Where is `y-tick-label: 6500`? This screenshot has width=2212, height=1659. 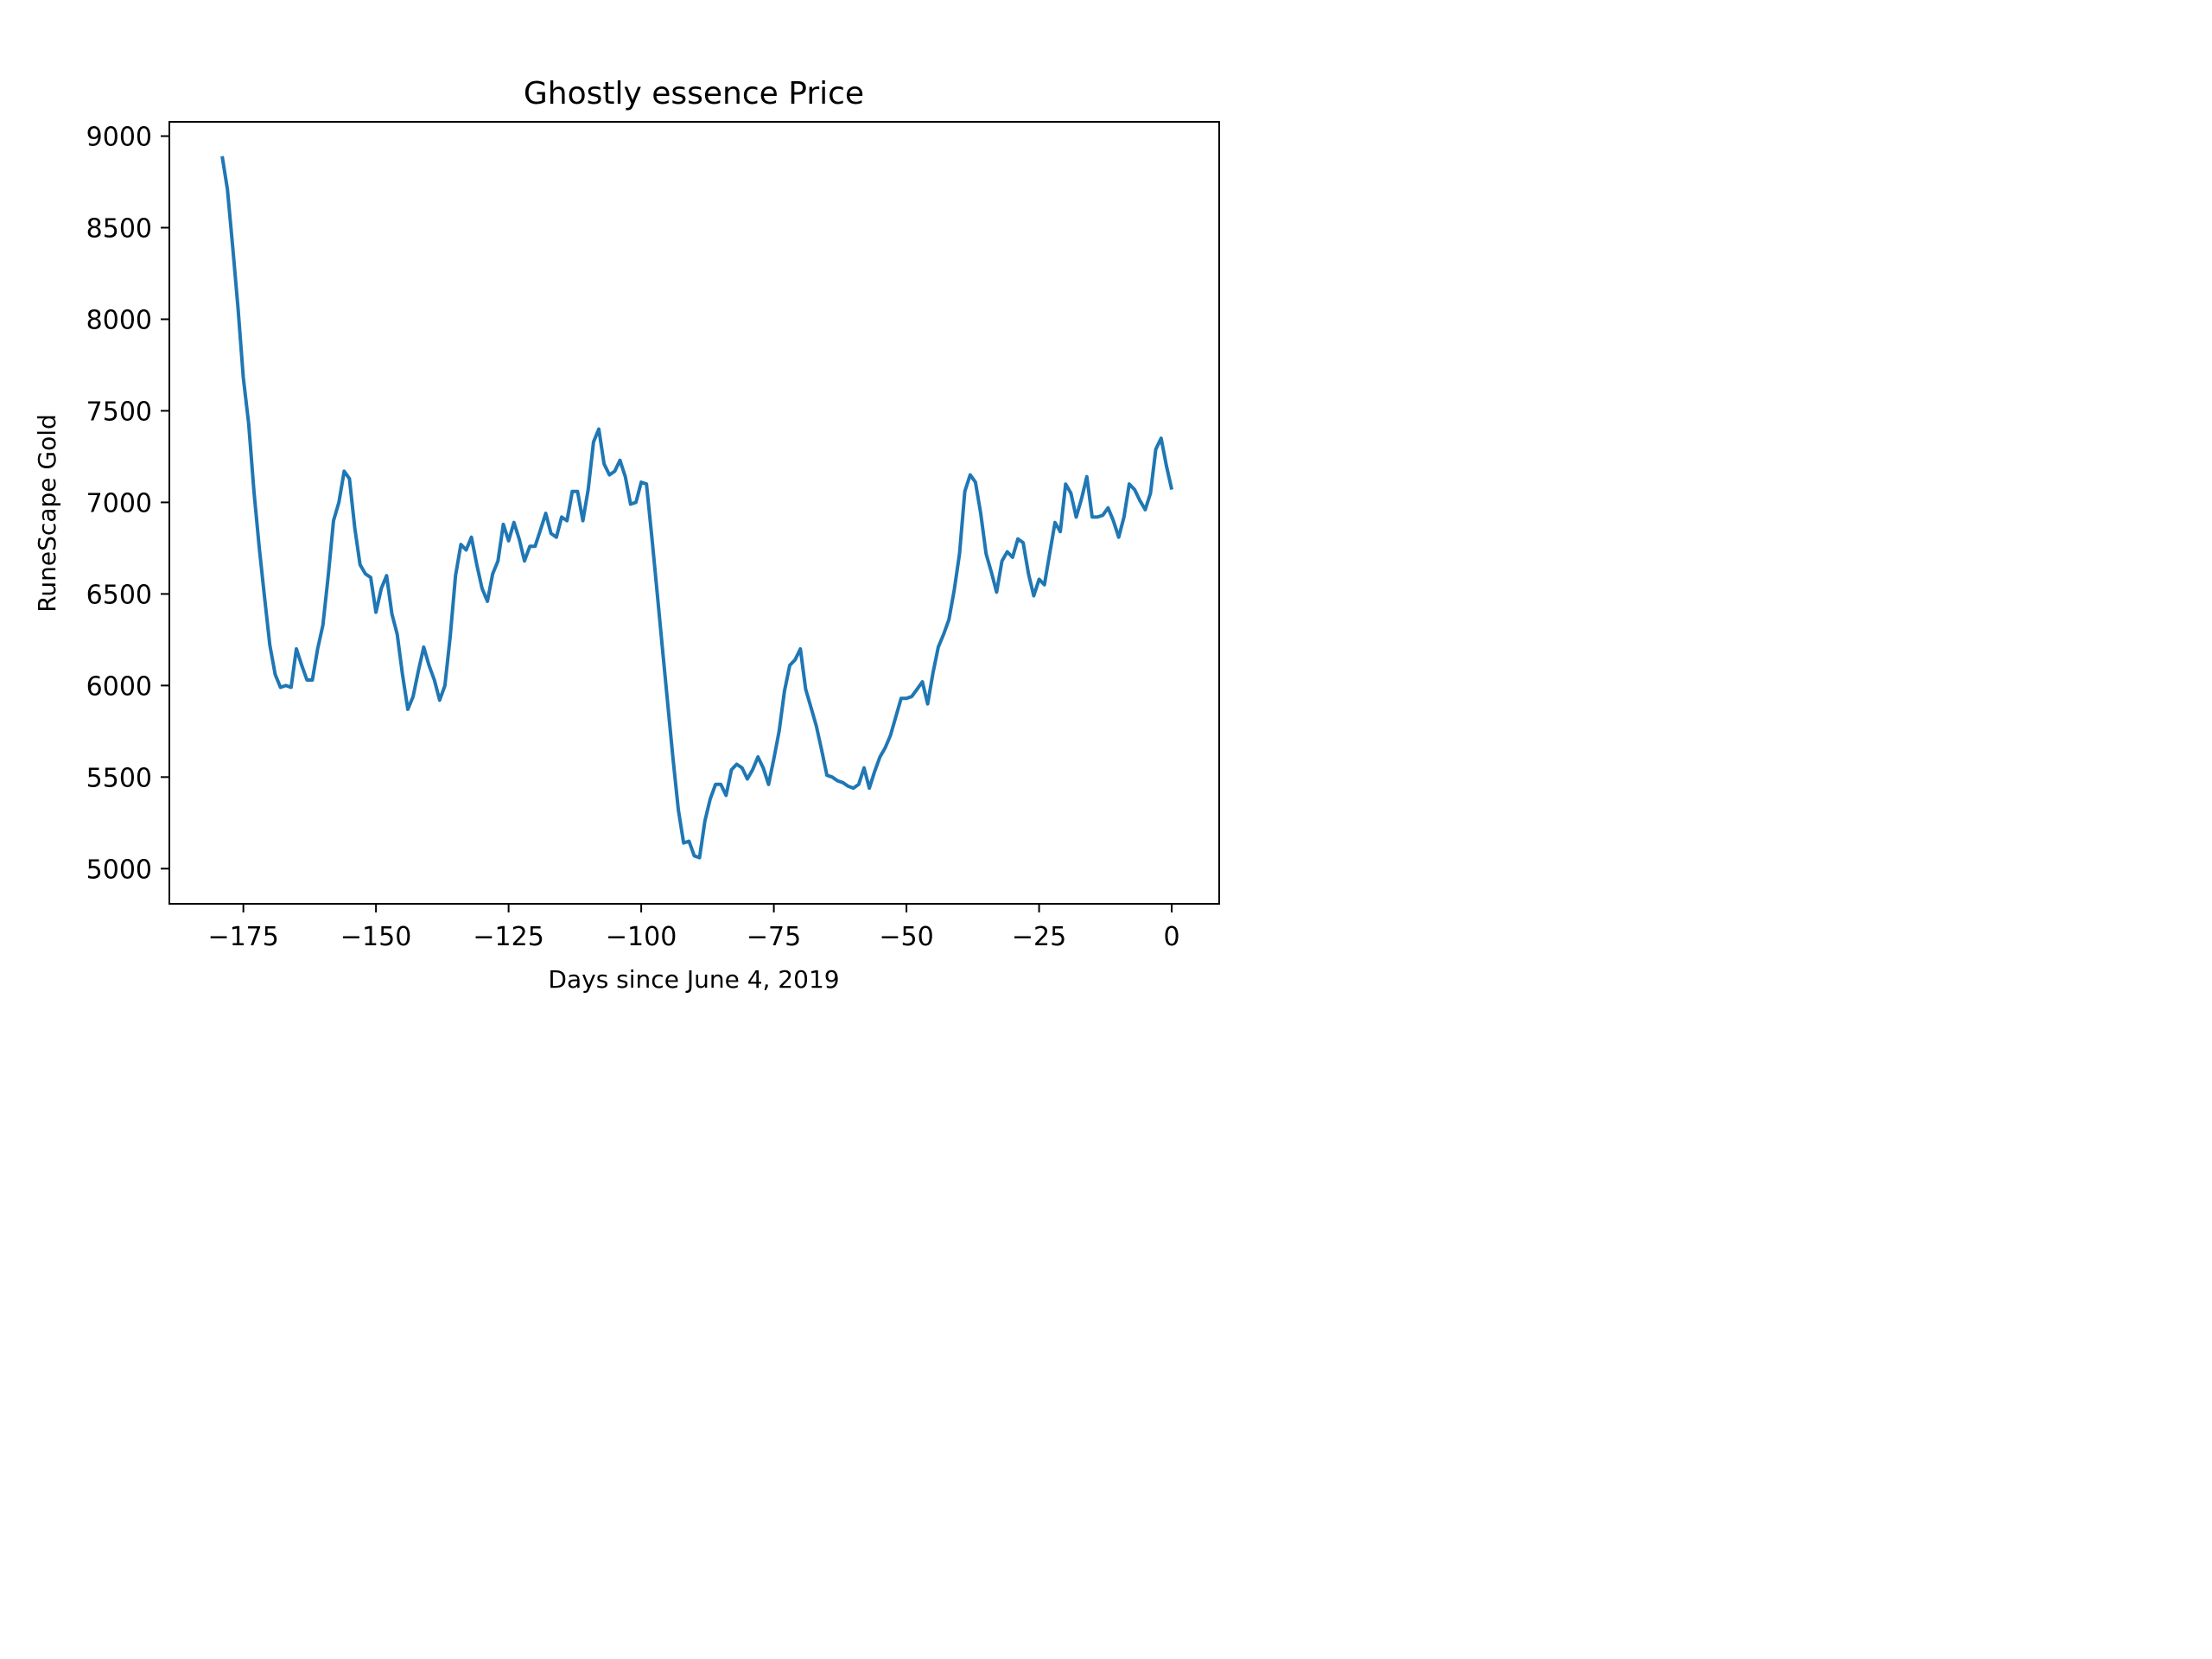
y-tick-label: 6500 is located at coordinates (119, 595).